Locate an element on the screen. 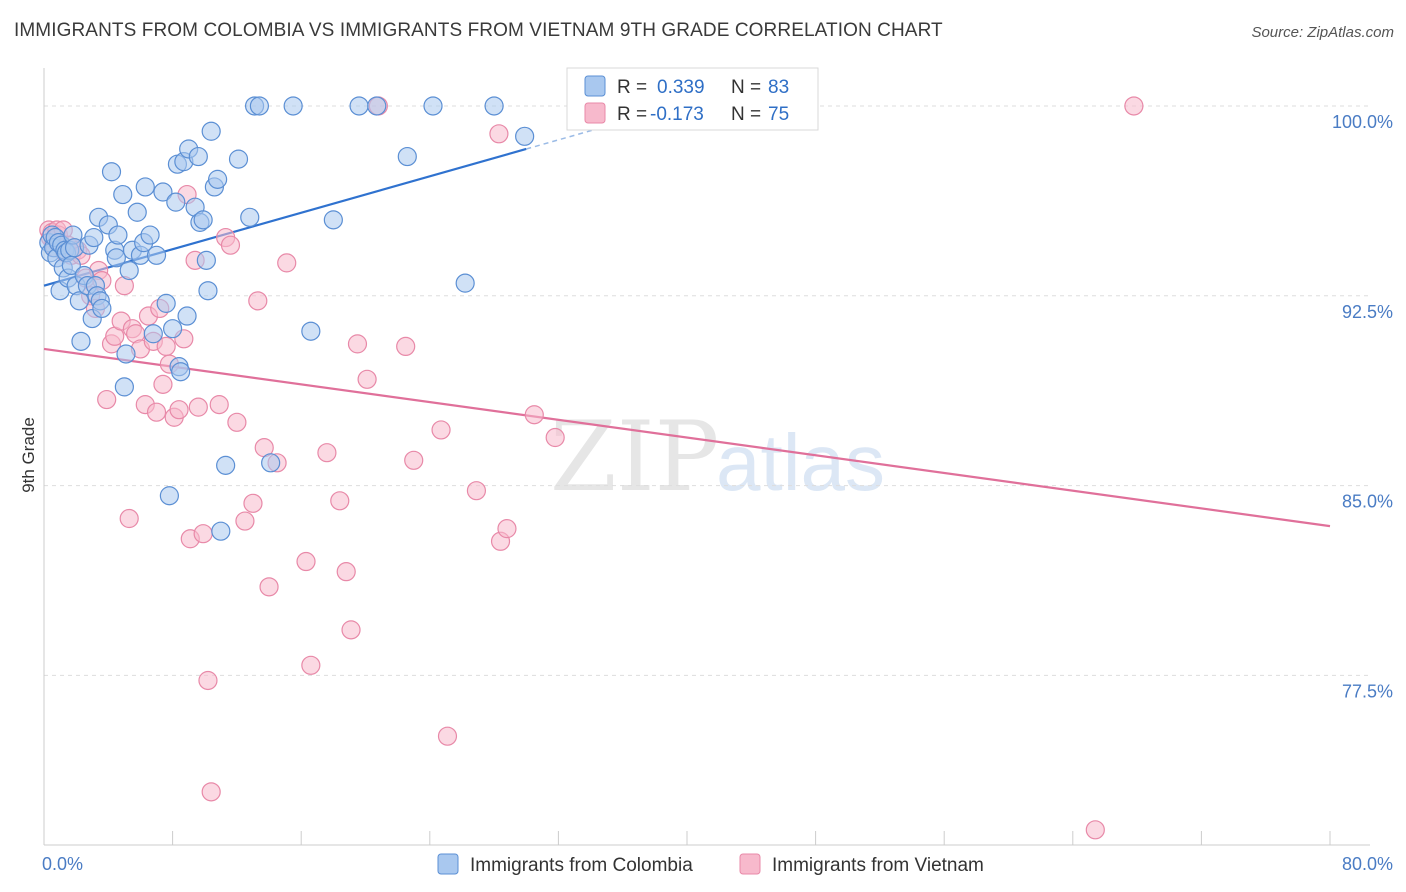 The width and height of the screenshot is (1406, 892). series-legend-label-vietnam: Immigrants from Vietnam is located at coordinates (878, 865).